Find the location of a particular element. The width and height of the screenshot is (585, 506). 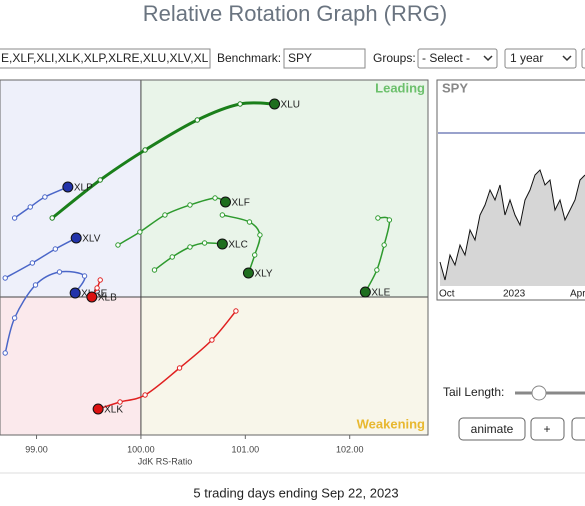

benchmark-text: SPY is located at coordinates (300, 58).